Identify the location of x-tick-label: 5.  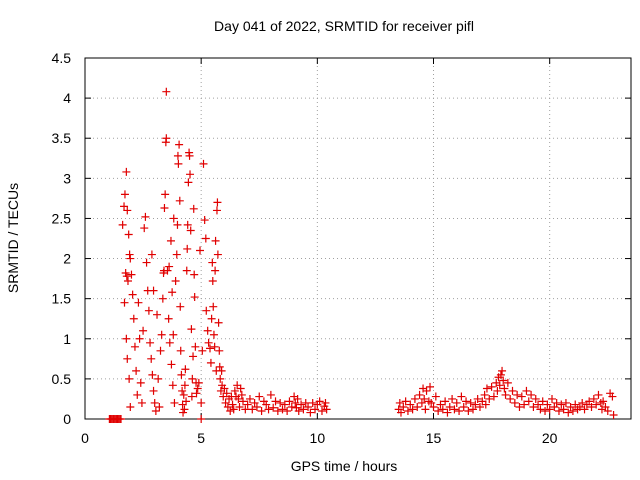
(201, 438).